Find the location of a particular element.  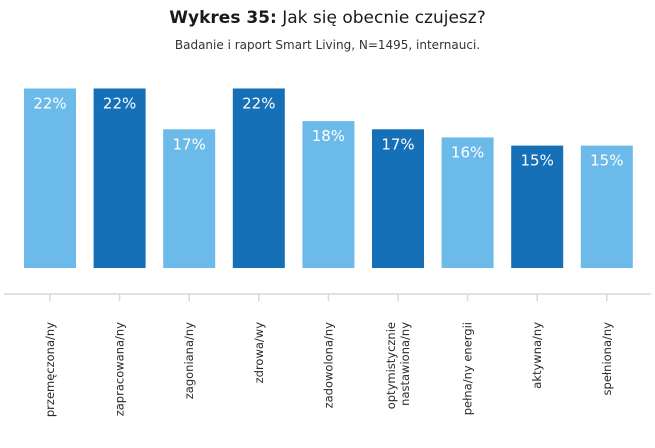

data-label-9: 15% is located at coordinates (606, 161).